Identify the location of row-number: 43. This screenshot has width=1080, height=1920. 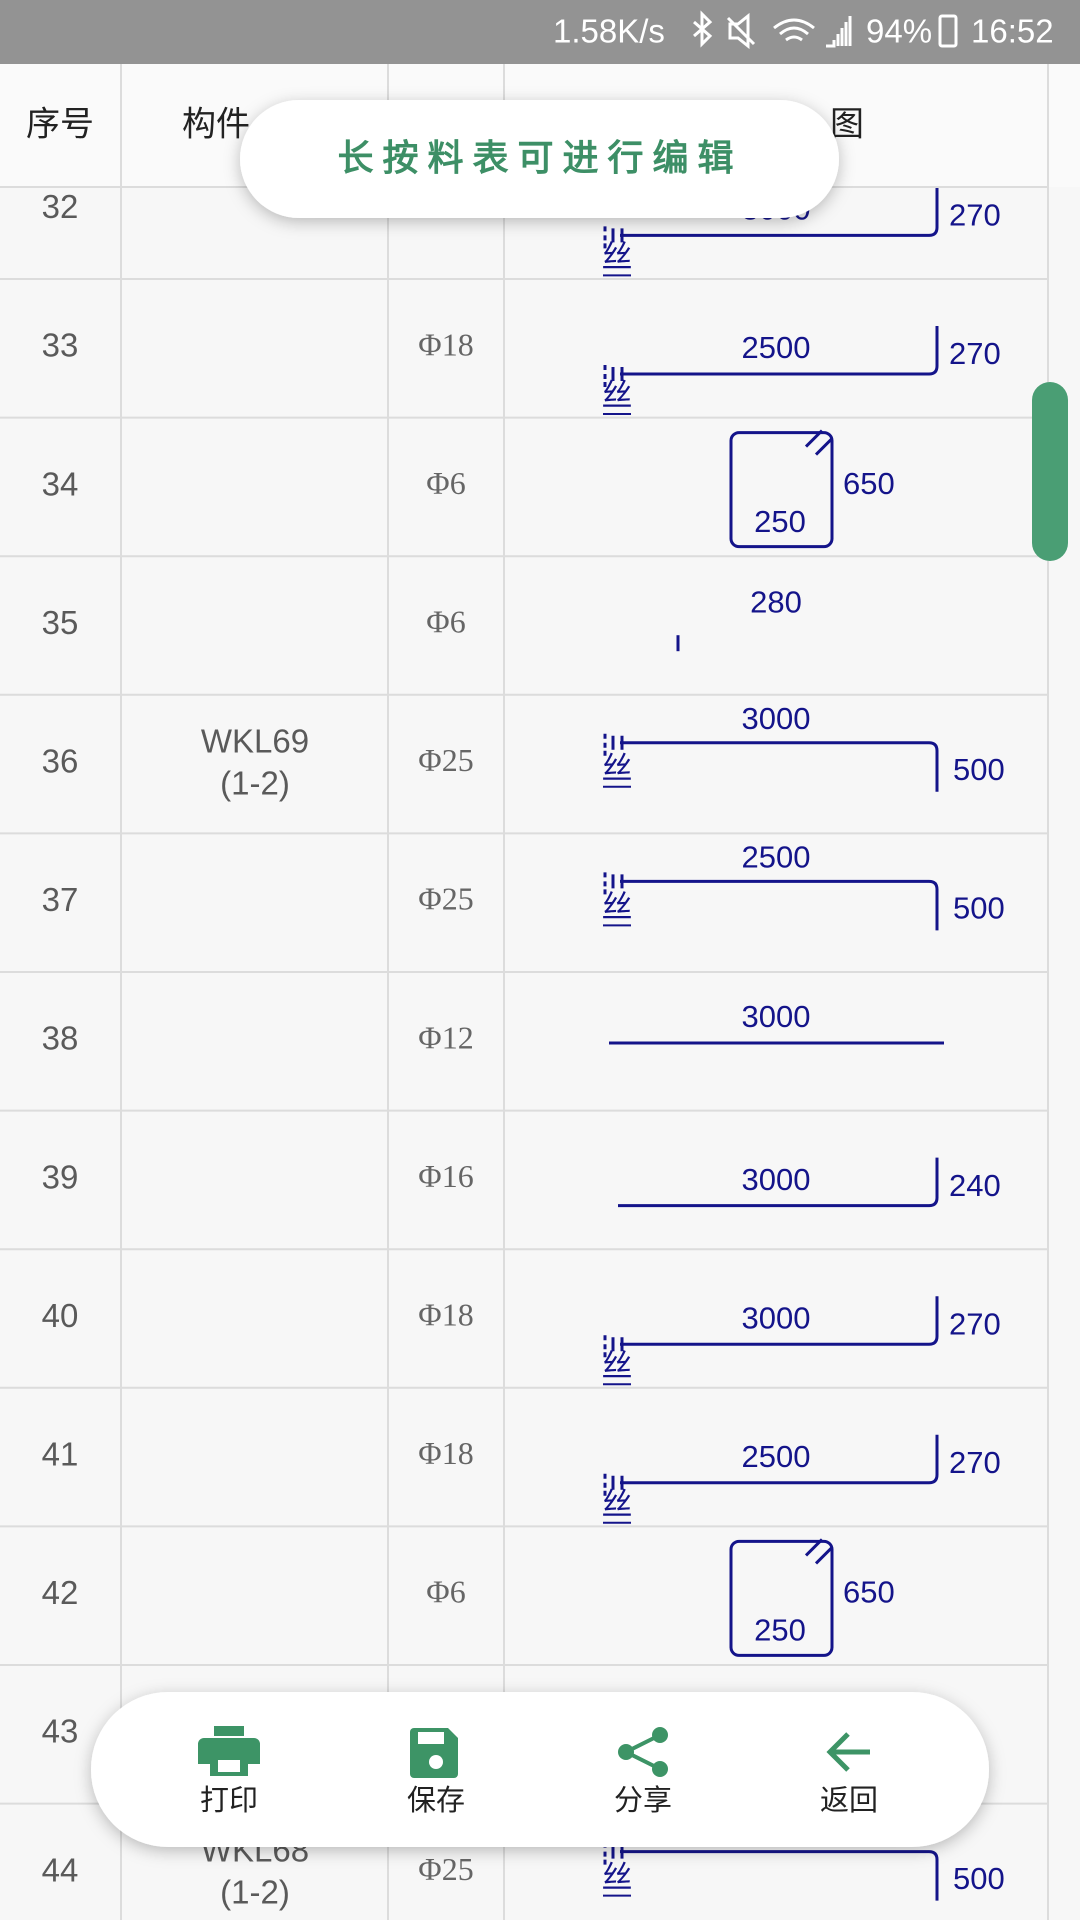
(60, 1731).